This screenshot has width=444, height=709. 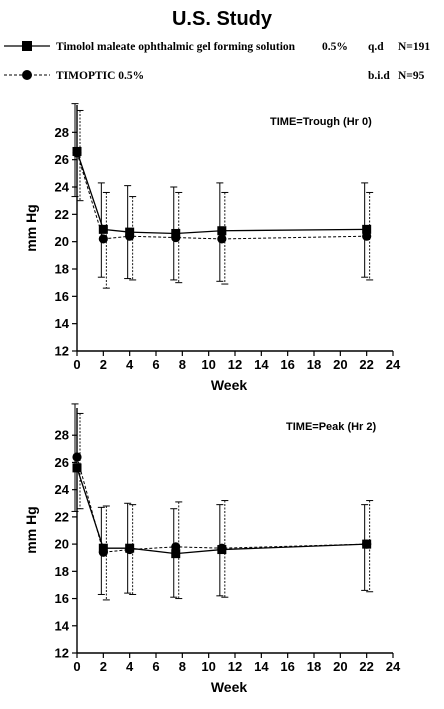 I want to click on legend-marker-square, so click(x=27, y=46).